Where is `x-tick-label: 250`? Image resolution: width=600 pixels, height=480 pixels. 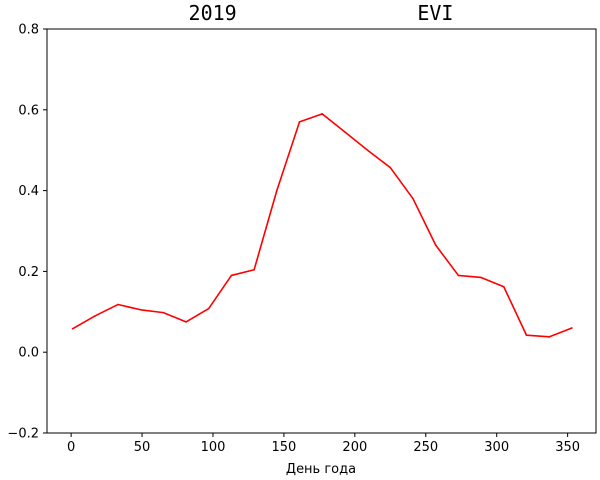 x-tick-label: 250 is located at coordinates (425, 447).